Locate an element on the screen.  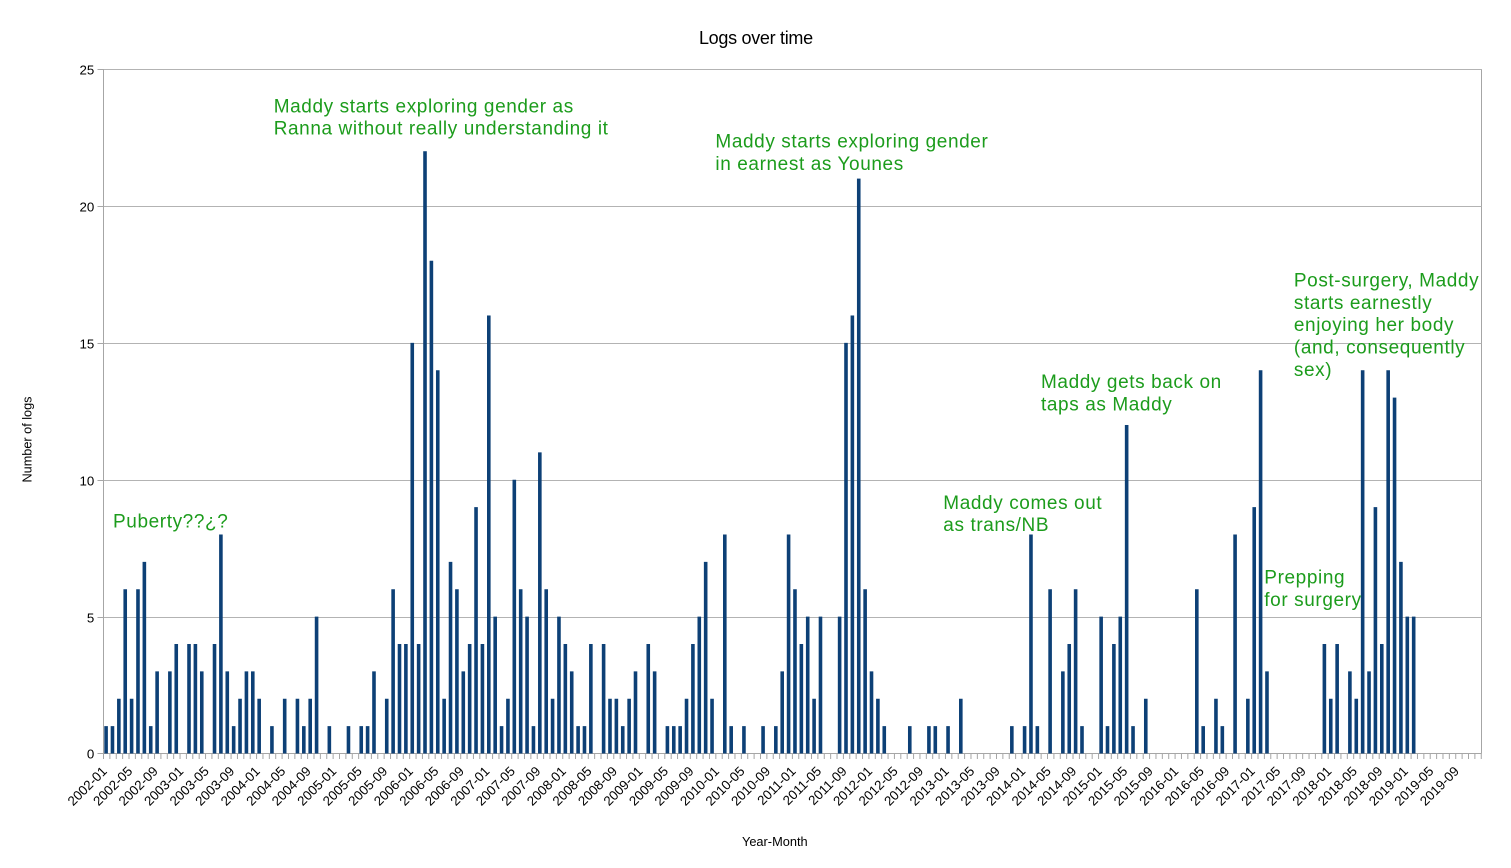
svg-text: enjoying her body is located at coordinates (1374, 325).